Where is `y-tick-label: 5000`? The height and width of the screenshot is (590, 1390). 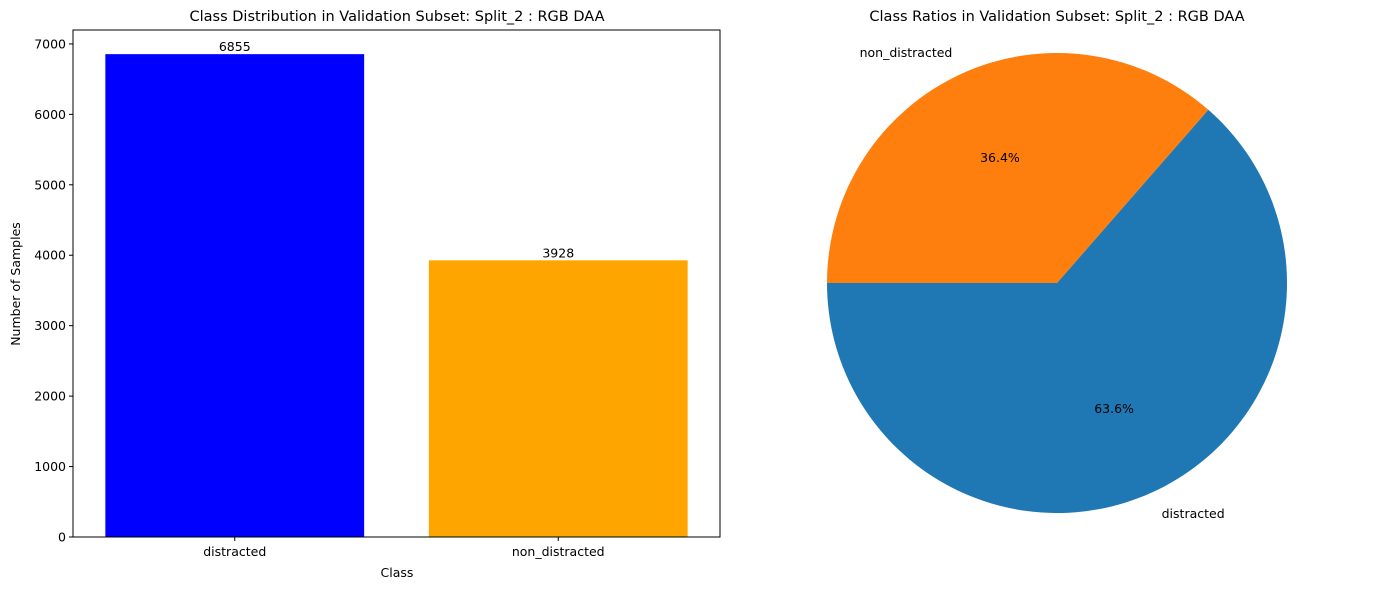 y-tick-label: 5000 is located at coordinates (50, 184).